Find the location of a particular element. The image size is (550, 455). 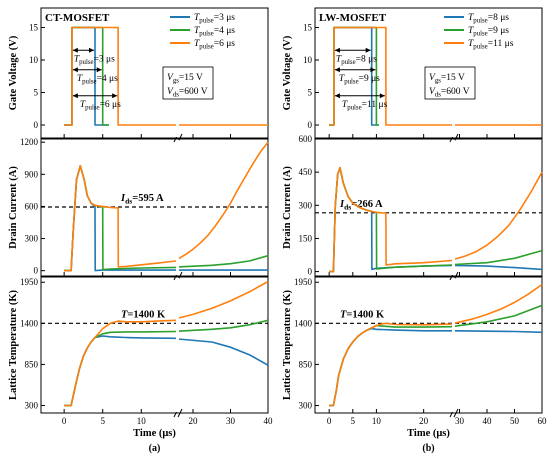

y-tick-label: 850 is located at coordinates (306, 364).